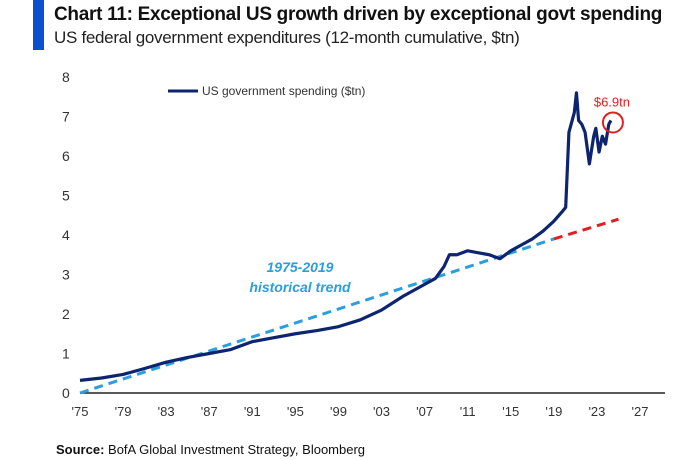 The width and height of the screenshot is (680, 460). What do you see at coordinates (283, 91) in the screenshot?
I see `legend-label: US government spending ($tn)` at bounding box center [283, 91].